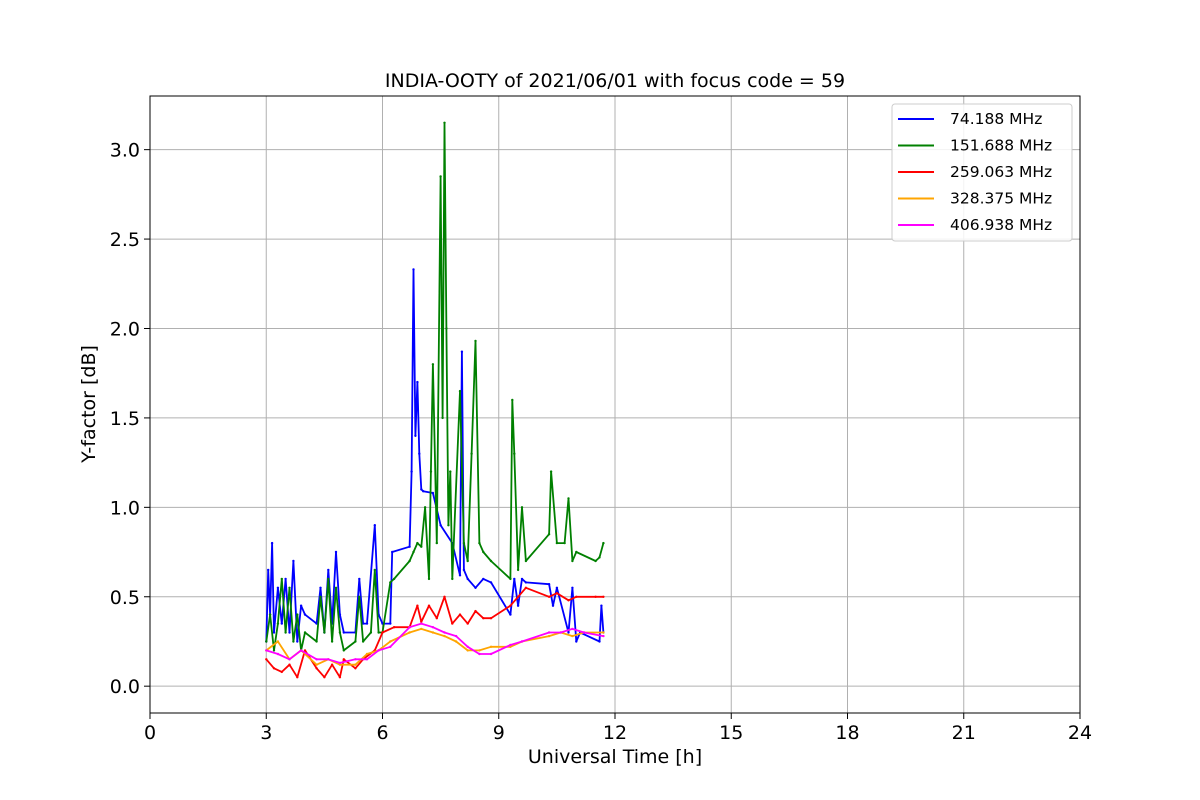  Describe the element at coordinates (130, 419) in the screenshot. I see `y-axis-ticks: 0.0 0.5 1.0 1.5 2.0 2.5 3.0` at that location.